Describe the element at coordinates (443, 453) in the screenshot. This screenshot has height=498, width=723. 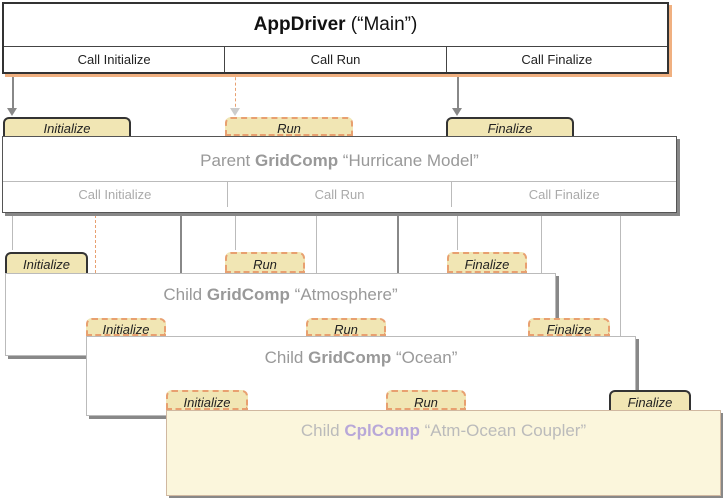
I see `coupler-cplcomp-box: Child CplComp “Atm-Ocean Coupler”` at that location.